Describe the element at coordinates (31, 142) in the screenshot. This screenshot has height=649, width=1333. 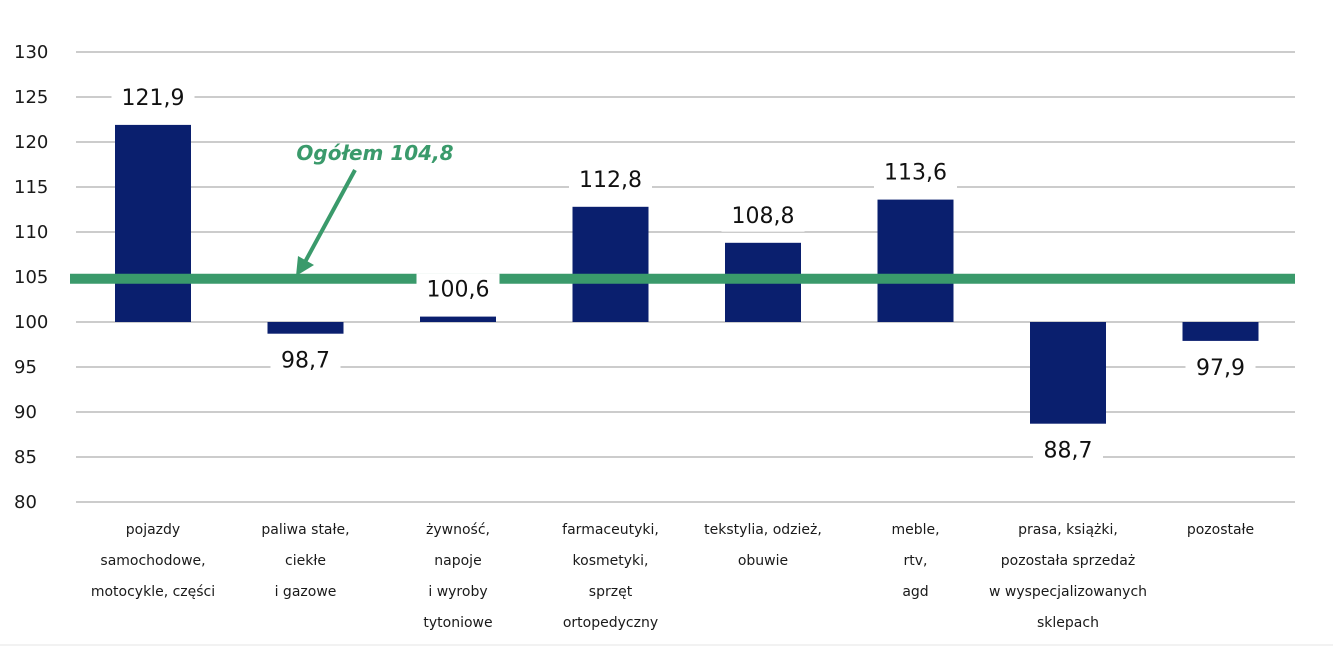
I see `y-tick-label: 120` at that location.